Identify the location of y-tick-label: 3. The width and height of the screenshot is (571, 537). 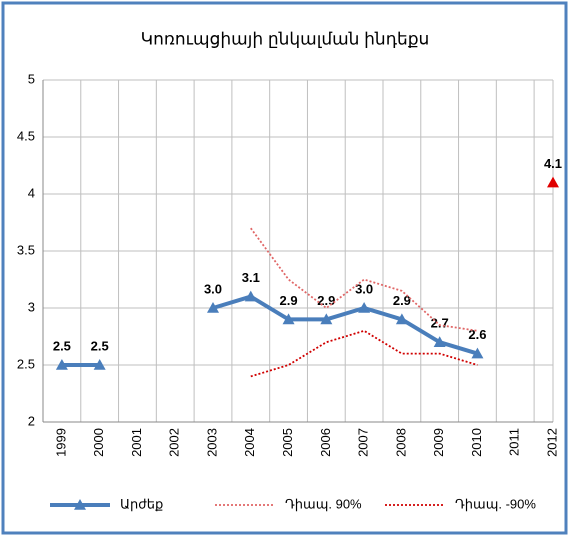
(31, 306).